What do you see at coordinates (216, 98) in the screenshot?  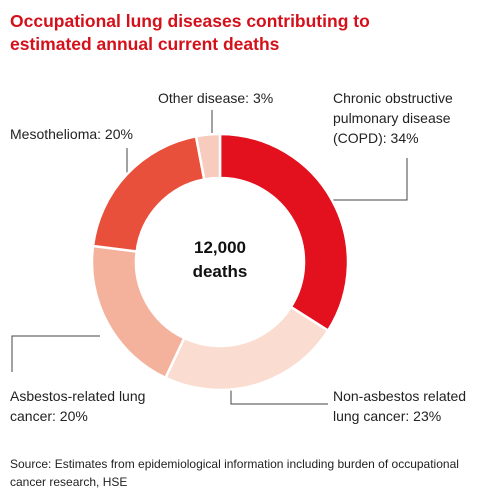 I see `data-label: Other disease: 3%` at bounding box center [216, 98].